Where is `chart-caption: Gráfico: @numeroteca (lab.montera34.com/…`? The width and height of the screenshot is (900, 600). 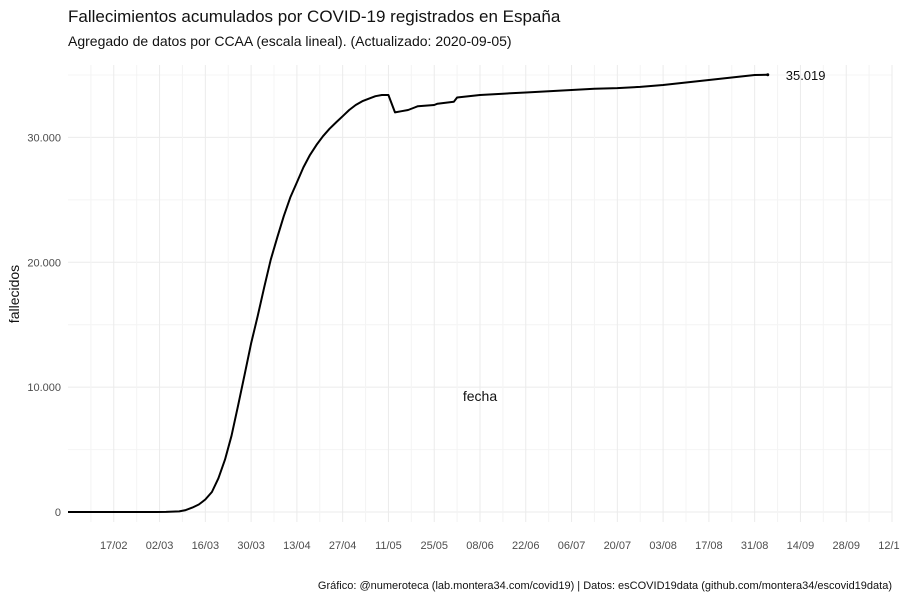 chart-caption: Gráfico: @numeroteca (lab.montera34.com/… is located at coordinates (605, 586).